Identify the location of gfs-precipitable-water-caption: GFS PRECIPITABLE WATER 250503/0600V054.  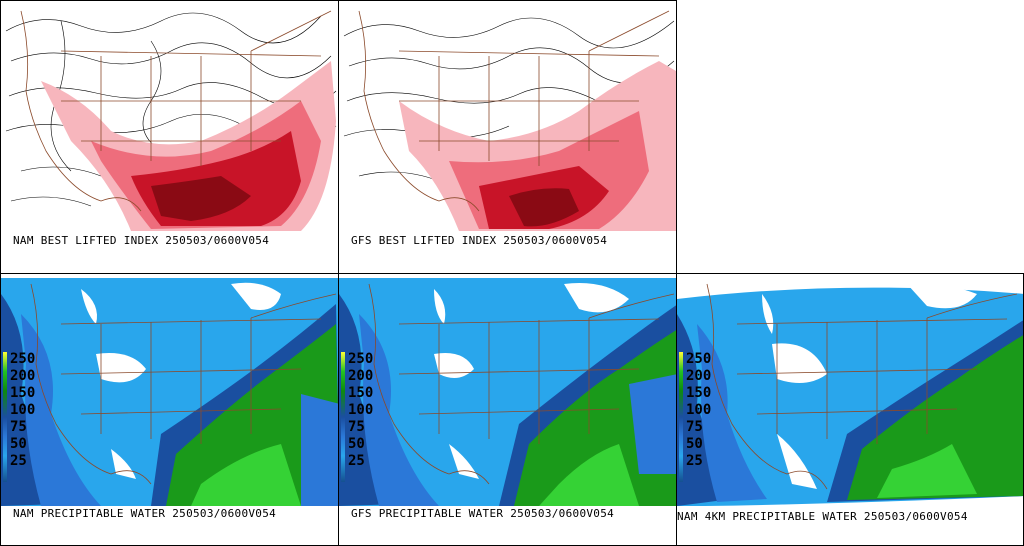
(483, 513).